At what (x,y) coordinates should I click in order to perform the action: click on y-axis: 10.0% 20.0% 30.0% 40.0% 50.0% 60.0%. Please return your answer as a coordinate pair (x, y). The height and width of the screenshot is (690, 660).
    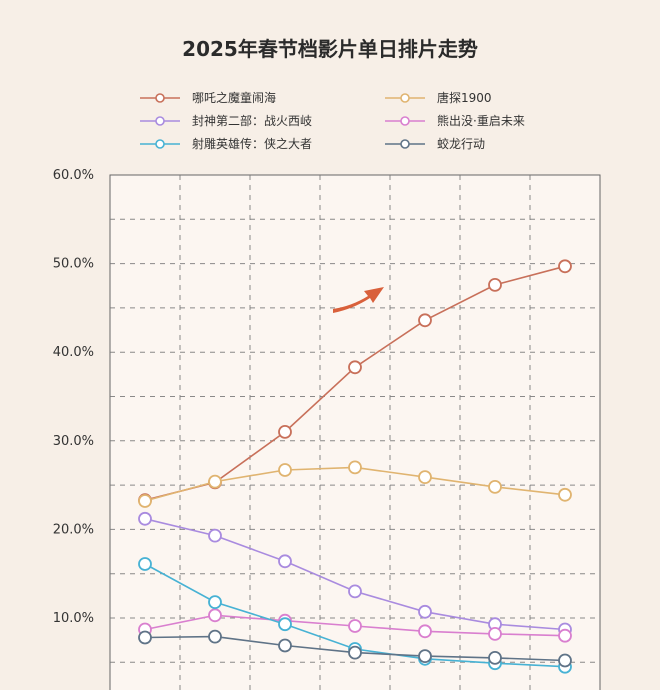
    Looking at the image, I should click on (73, 397).